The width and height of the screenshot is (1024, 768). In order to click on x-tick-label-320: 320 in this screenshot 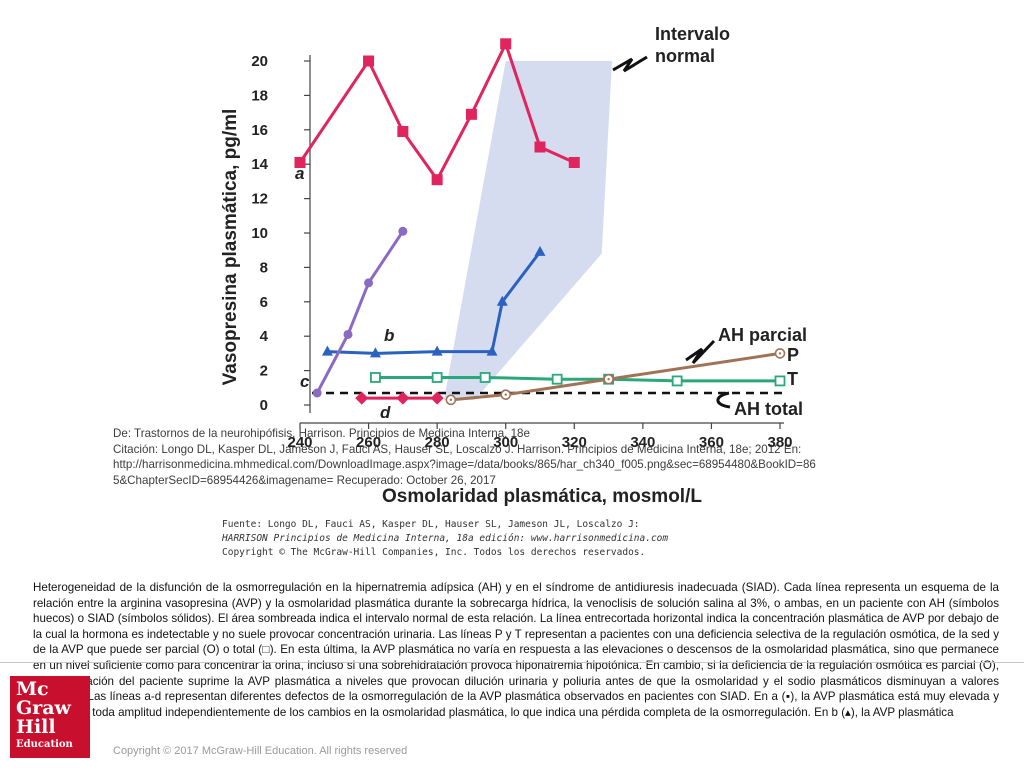, I will do `click(574, 442)`.